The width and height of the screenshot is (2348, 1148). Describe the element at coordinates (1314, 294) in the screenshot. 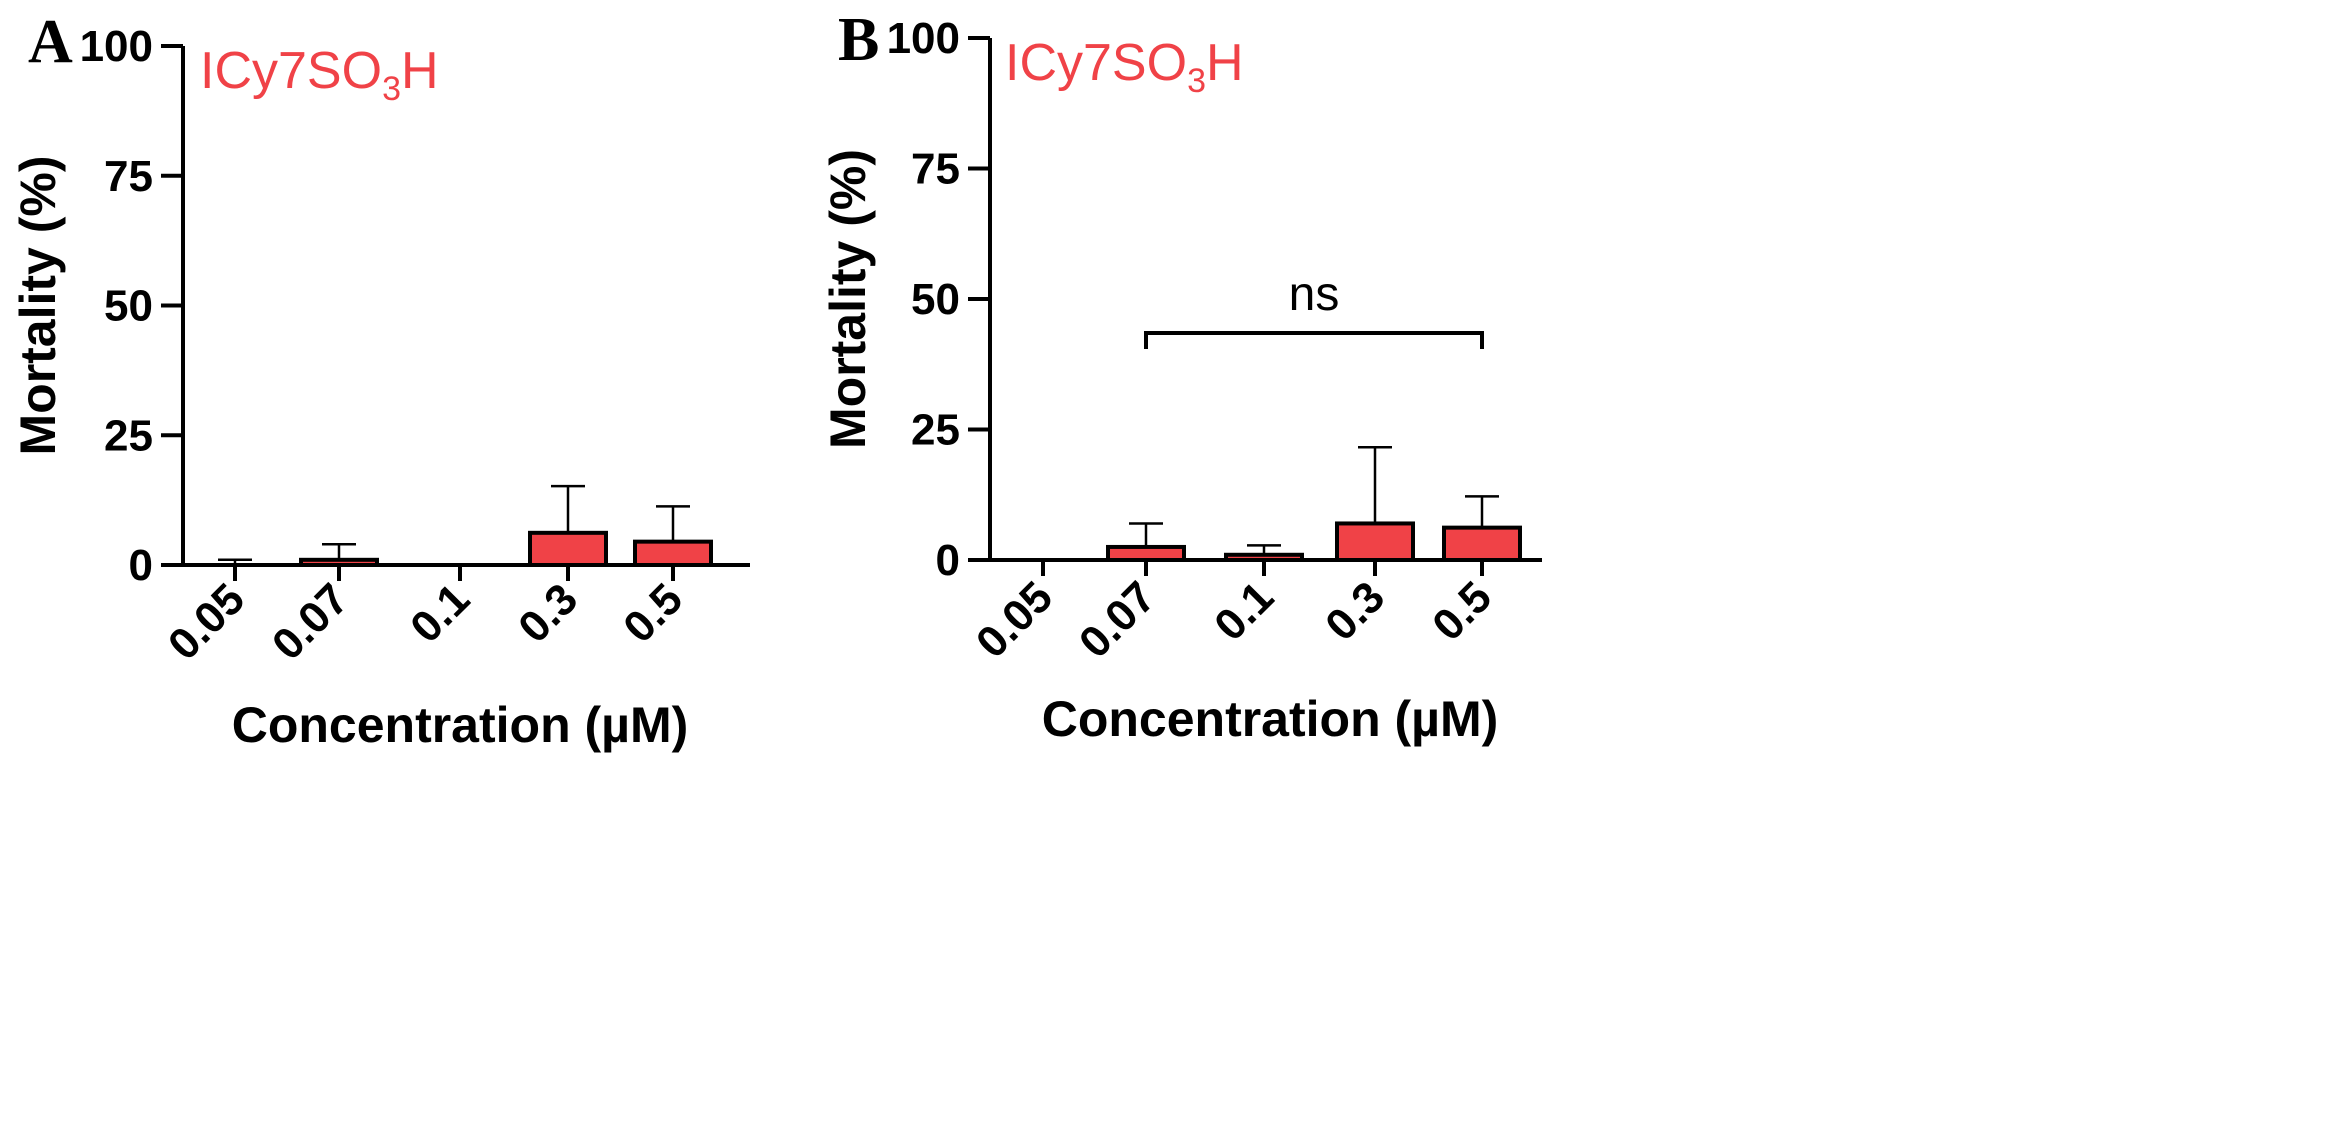

I see `significance-label: ns` at that location.